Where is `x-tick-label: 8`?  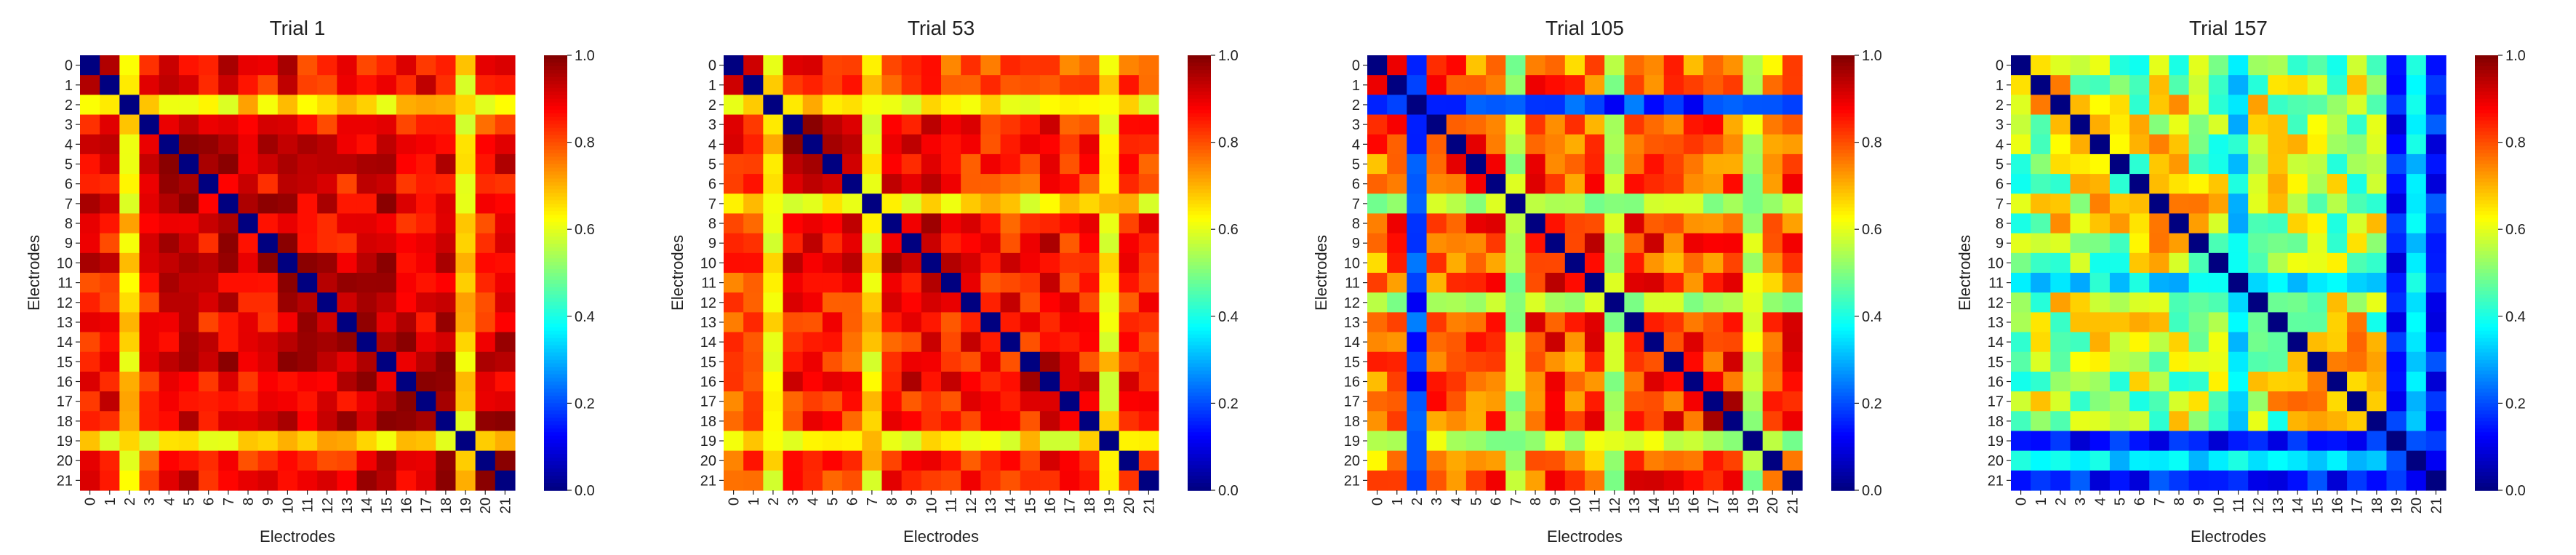
x-tick-label: 8 is located at coordinates (892, 502).